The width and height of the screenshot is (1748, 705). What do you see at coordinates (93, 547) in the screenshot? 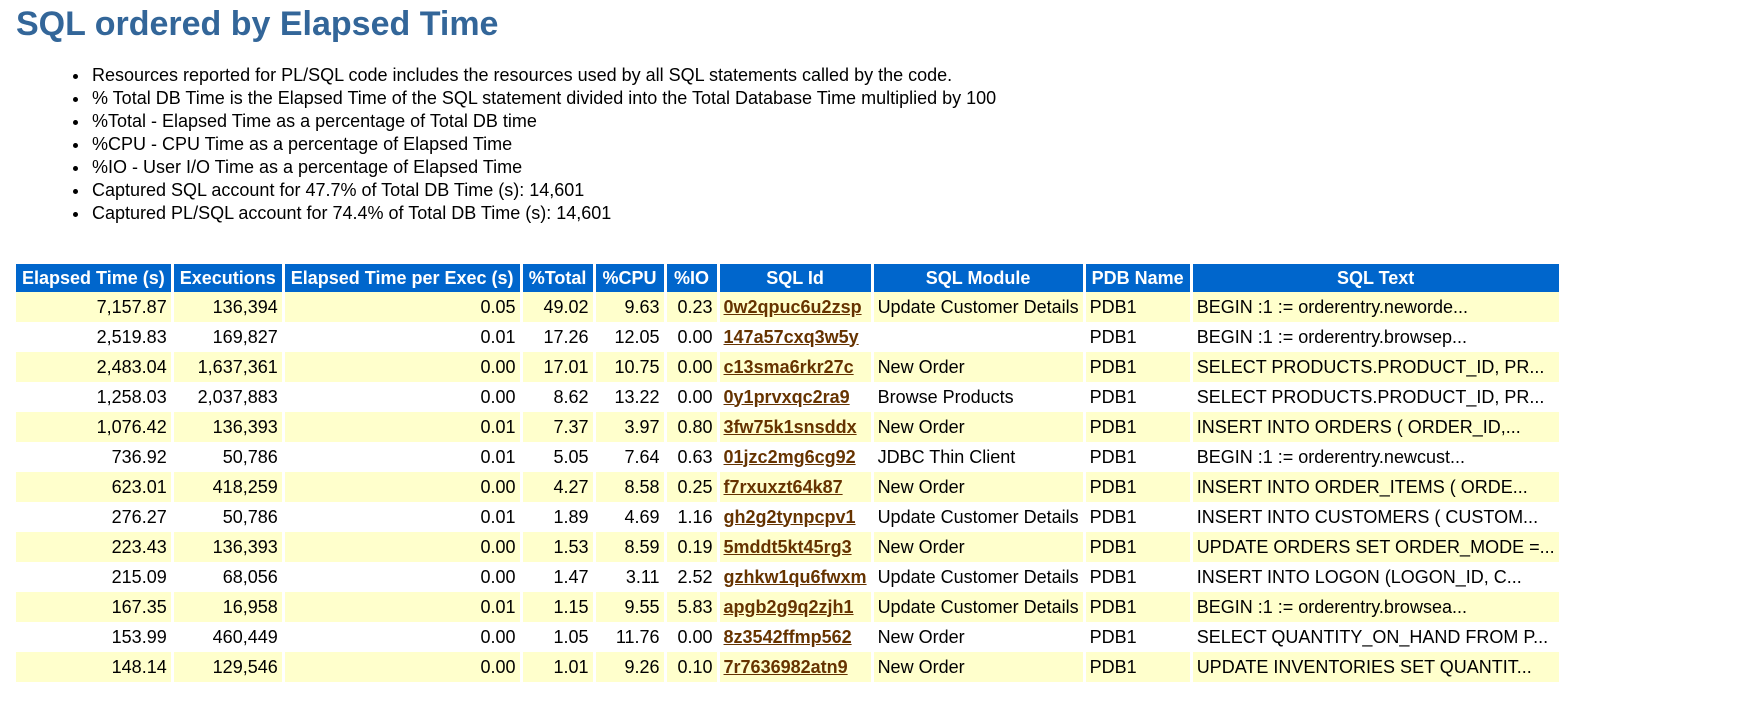
I see `elapsed-time-cell: 223.43` at bounding box center [93, 547].